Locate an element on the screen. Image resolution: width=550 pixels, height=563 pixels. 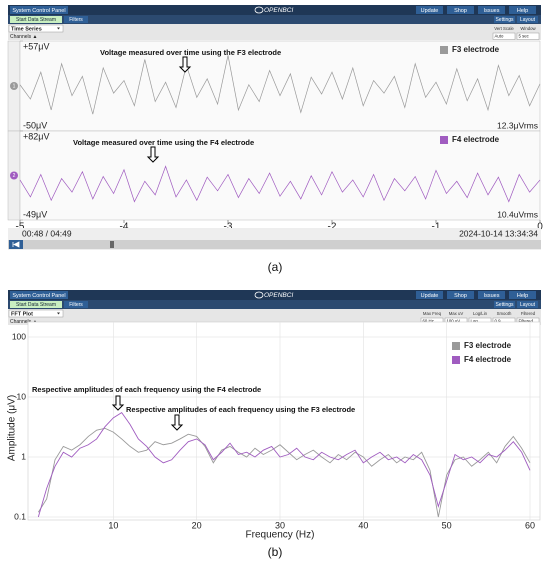
y-tick-label: +82μV is located at coordinates (36, 136).